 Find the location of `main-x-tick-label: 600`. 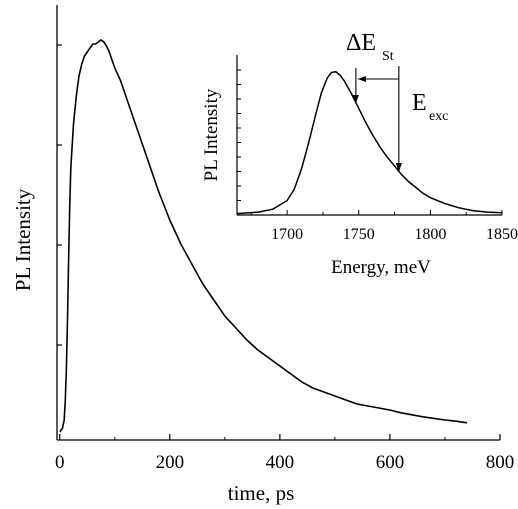

main-x-tick-label: 600 is located at coordinates (390, 462).